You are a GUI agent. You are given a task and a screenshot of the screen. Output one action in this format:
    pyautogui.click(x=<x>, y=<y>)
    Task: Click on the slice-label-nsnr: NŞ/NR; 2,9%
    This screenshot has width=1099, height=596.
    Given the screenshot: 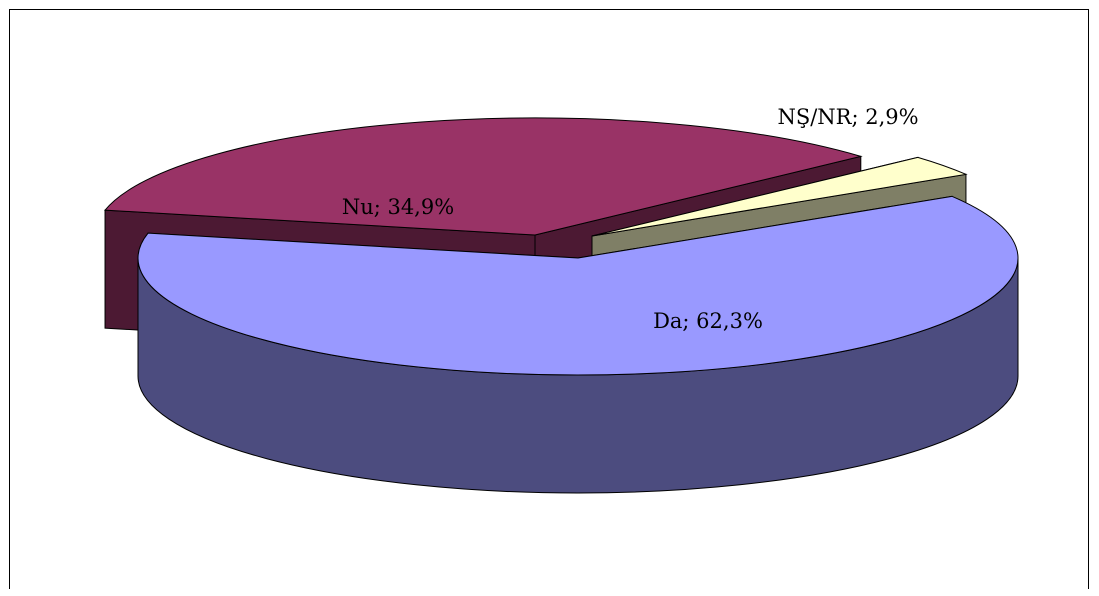 What is the action you would take?
    pyautogui.click(x=847, y=117)
    